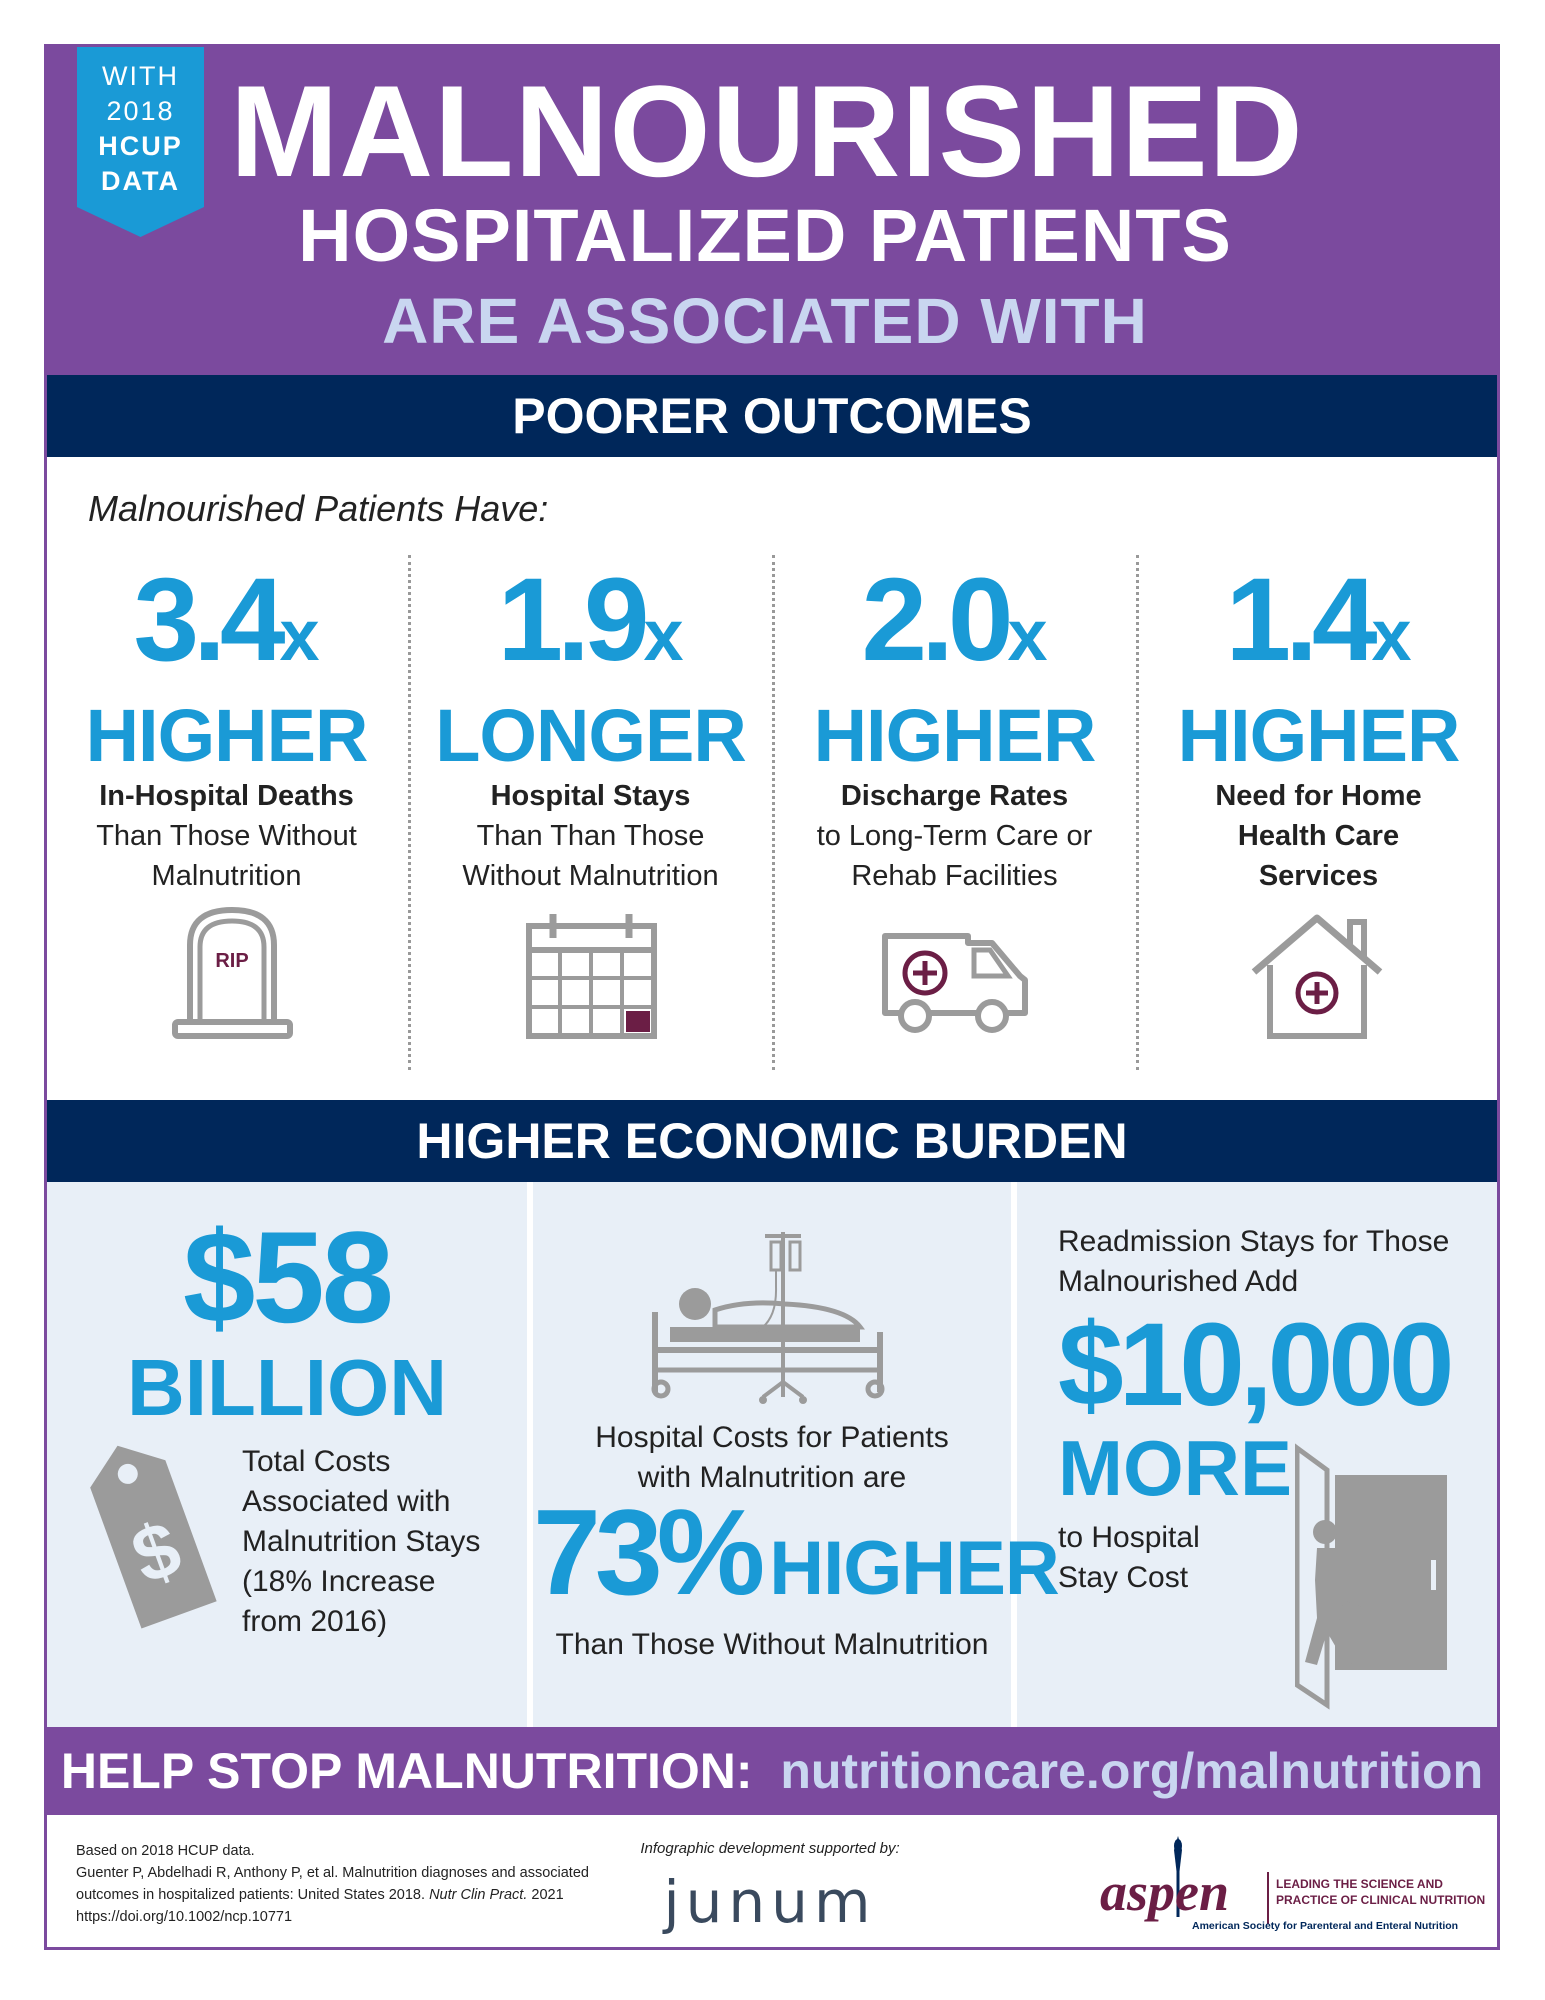 The image size is (1545, 2000). What do you see at coordinates (772, 1141) in the screenshot?
I see `economic-heading: HIGHER ECONOMIC BURDEN` at bounding box center [772, 1141].